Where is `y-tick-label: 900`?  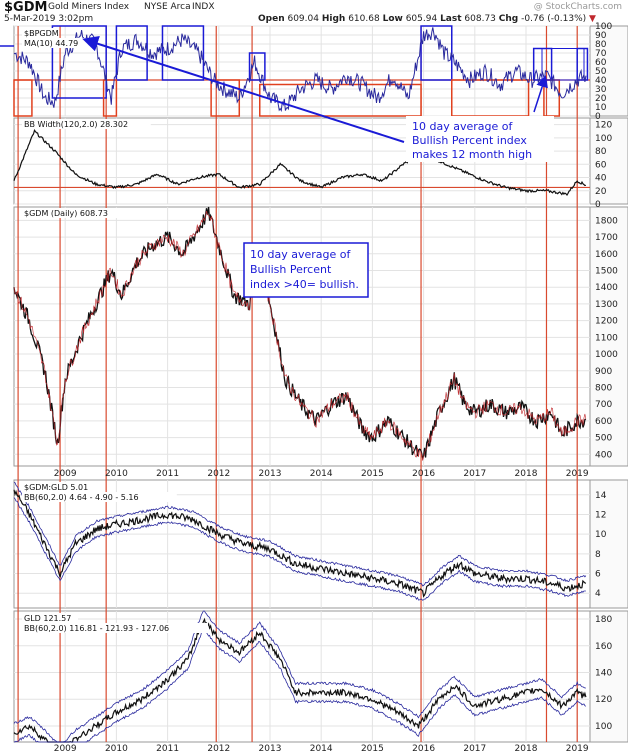 y-tick-label: 900 is located at coordinates (603, 372).